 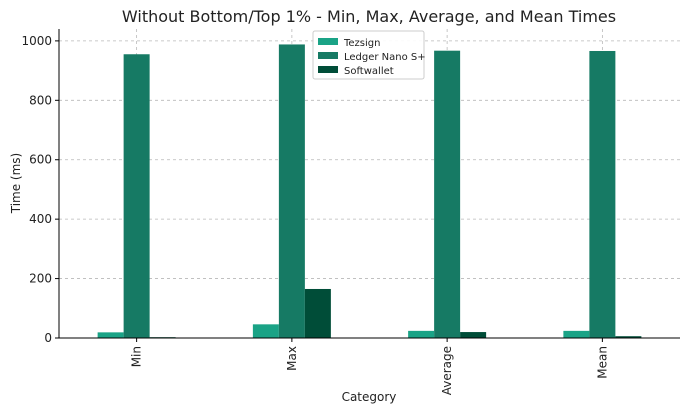 I want to click on bar-ledger-nano-s--min, so click(x=136, y=196).